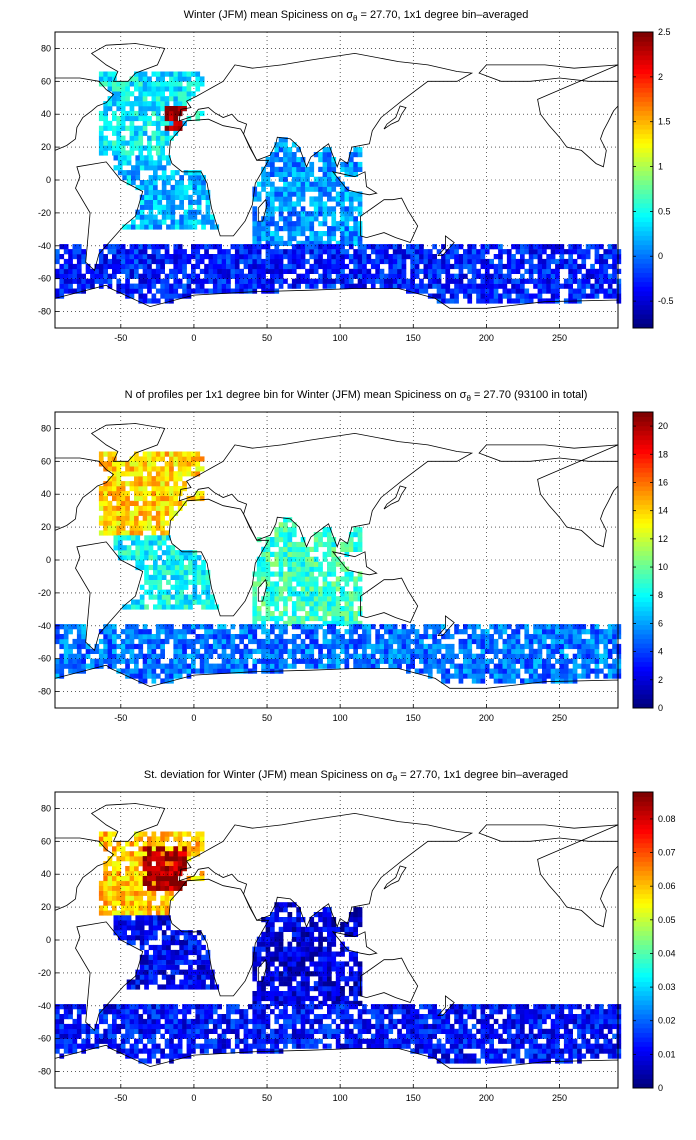  What do you see at coordinates (395, 117) in the screenshot?
I see `coastline` at bounding box center [395, 117].